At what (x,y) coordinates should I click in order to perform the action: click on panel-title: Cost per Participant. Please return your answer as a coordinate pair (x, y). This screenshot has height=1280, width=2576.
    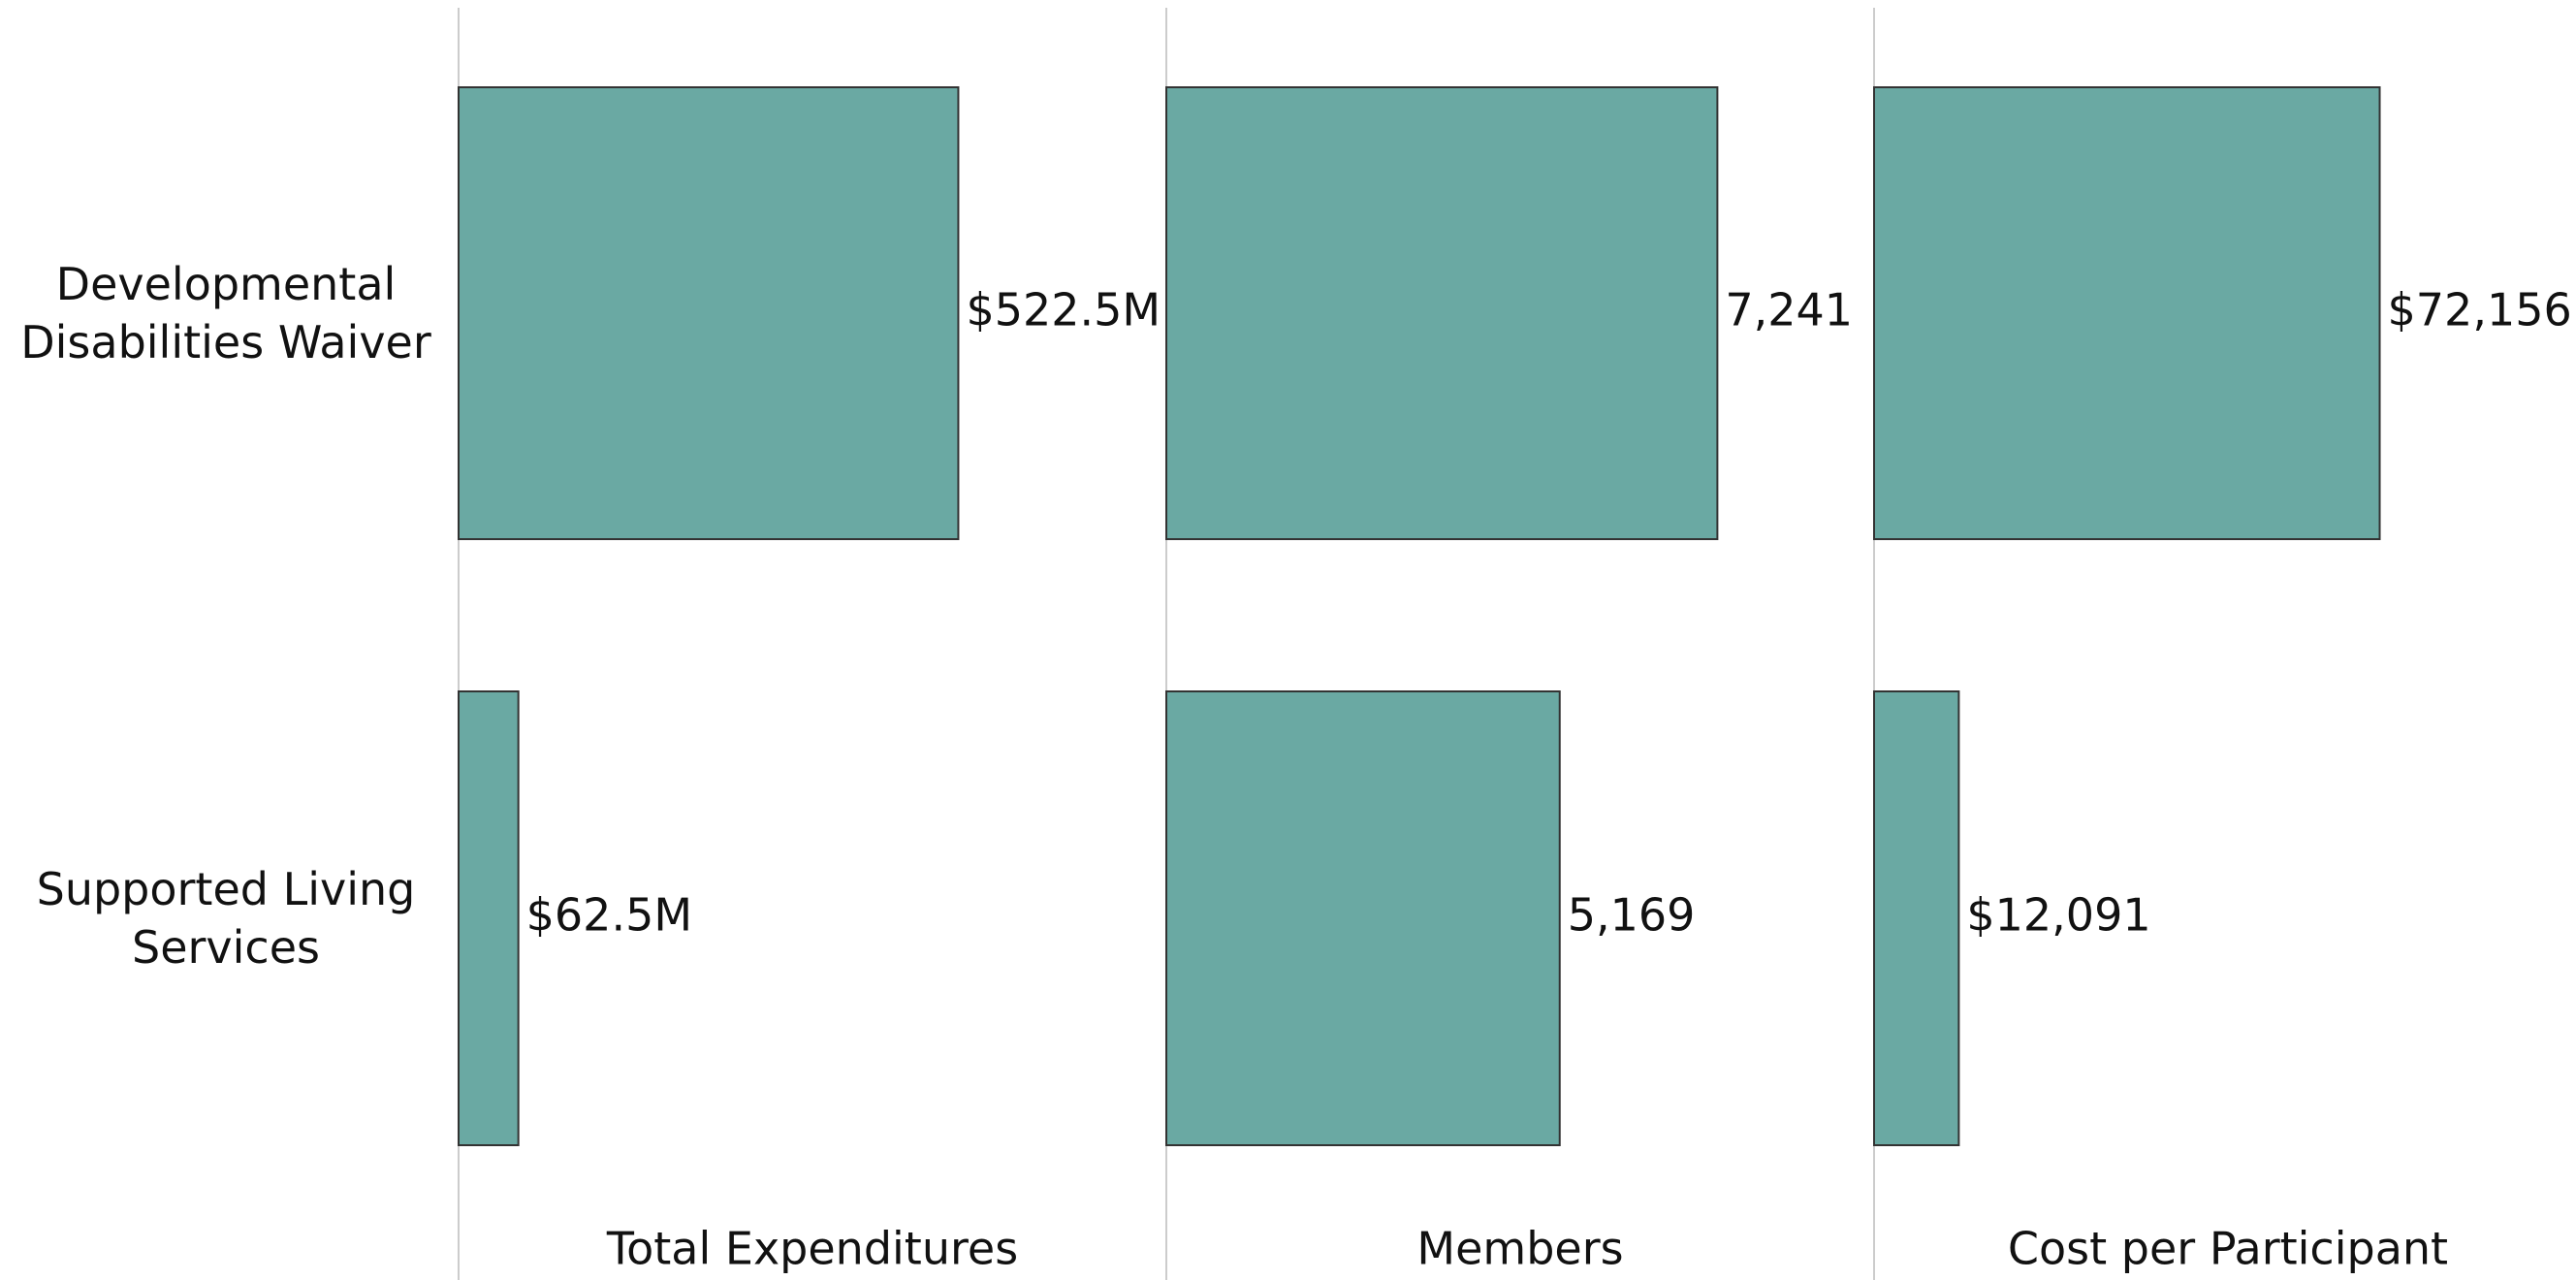
    Looking at the image, I should click on (2228, 1249).